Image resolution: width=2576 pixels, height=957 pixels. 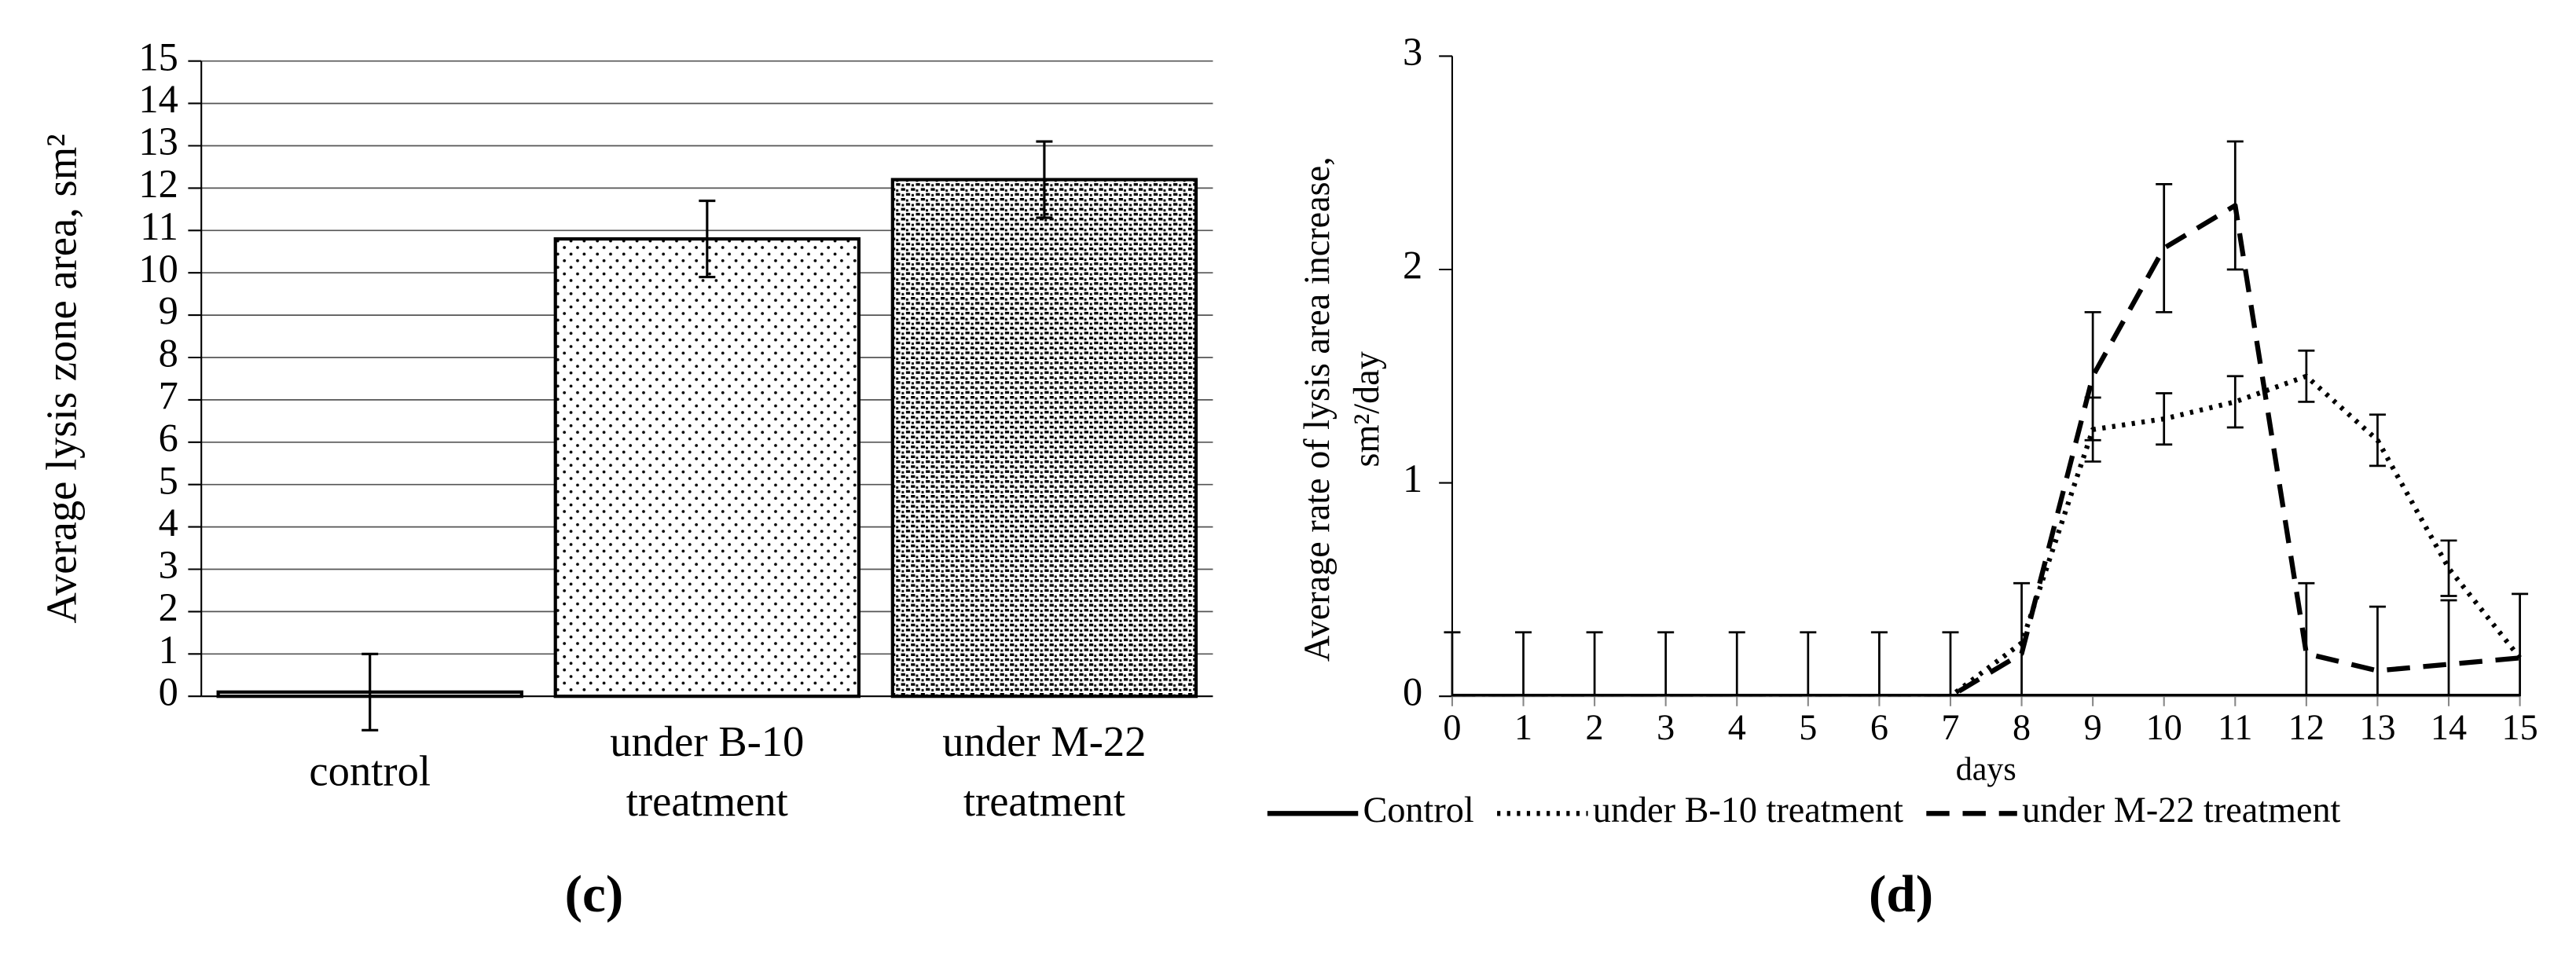 I want to click on x-tick-label: 7, so click(x=1950, y=727).